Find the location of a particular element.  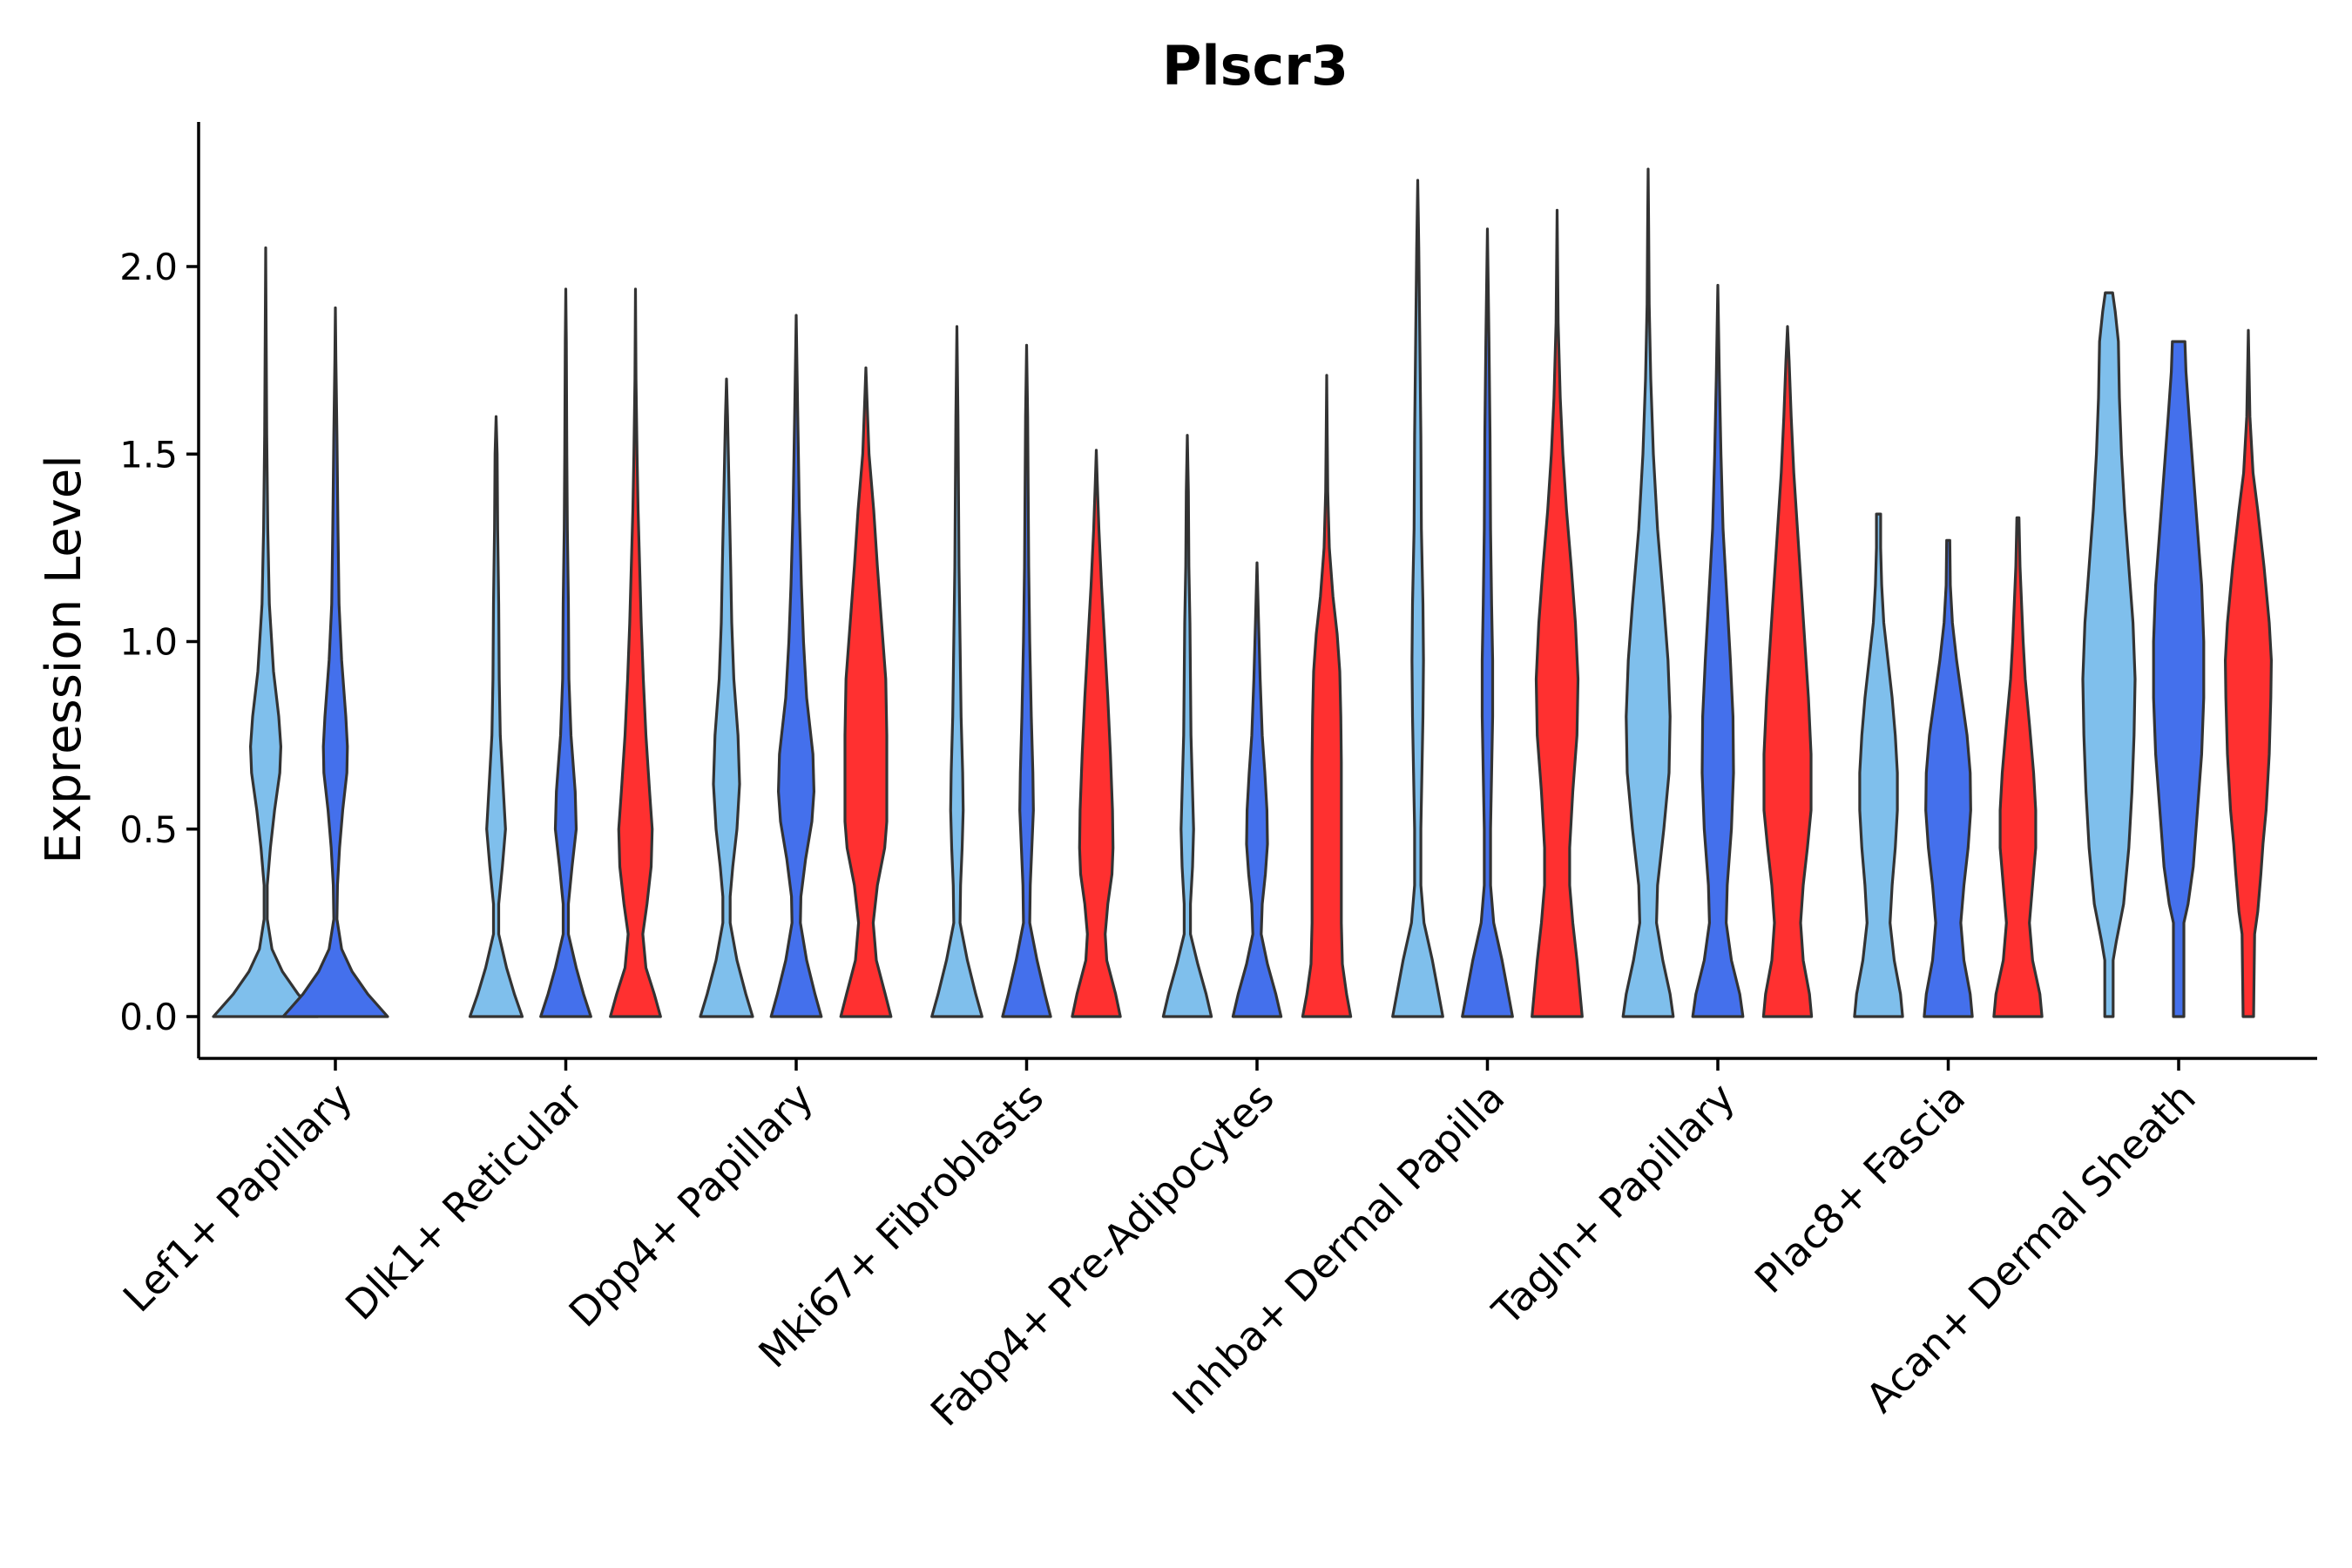

chart-title: Plscr3 is located at coordinates (1255, 66).